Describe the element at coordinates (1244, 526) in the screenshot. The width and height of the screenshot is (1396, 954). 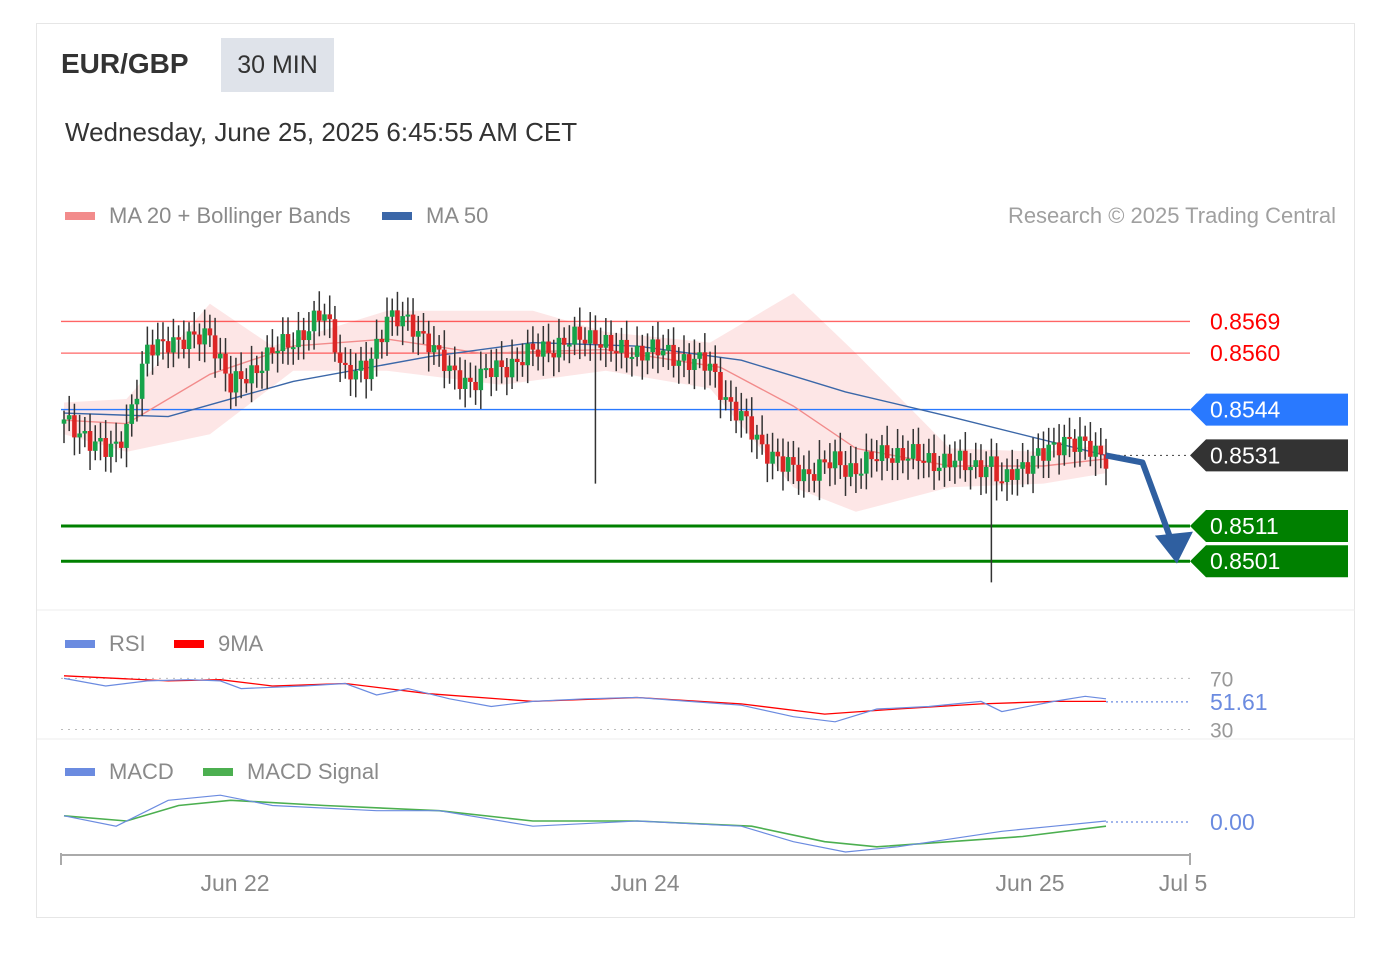
I see `level-label: 0.8511` at that location.